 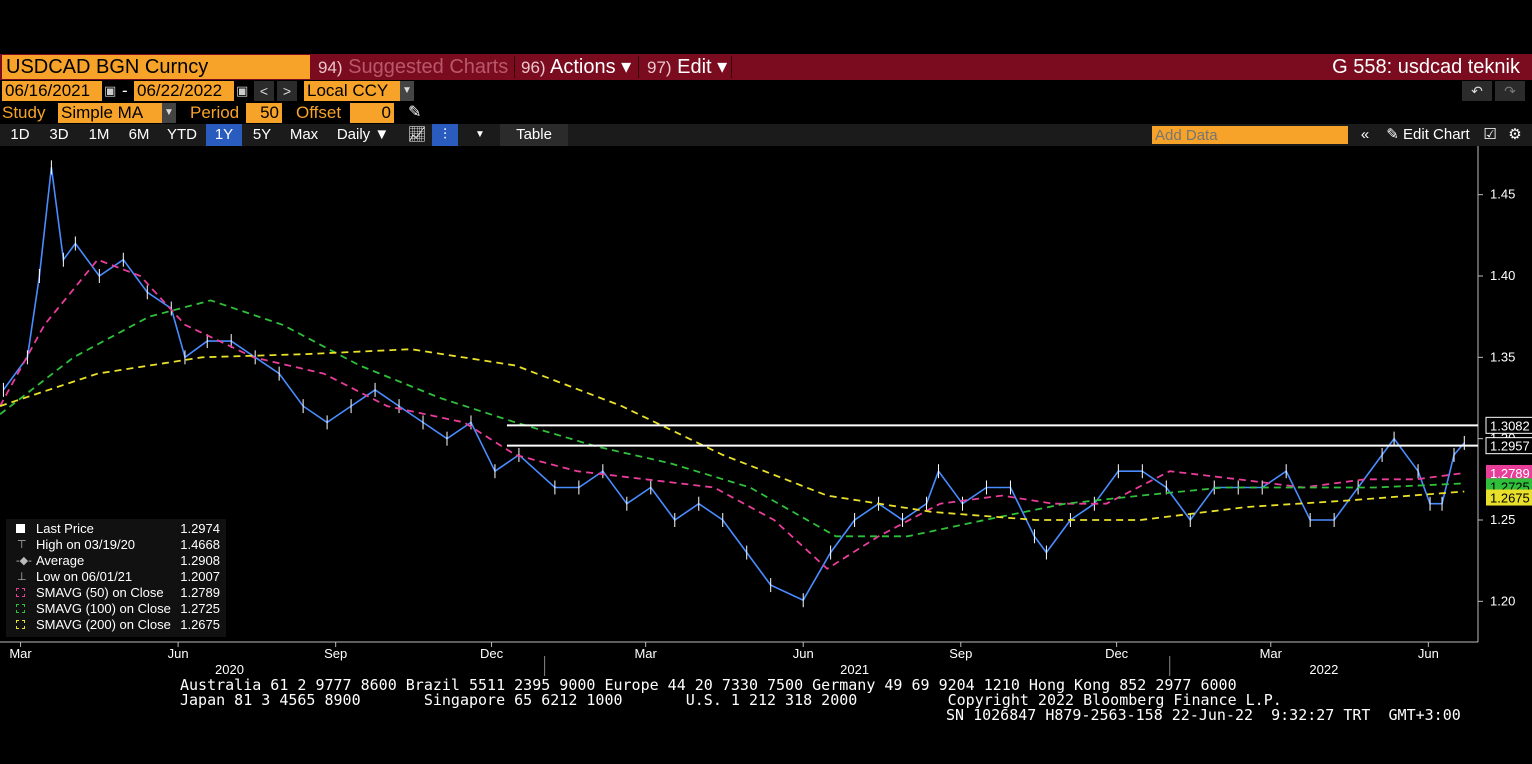 What do you see at coordinates (428, 67) in the screenshot?
I see `menu-suggested-label: Suggested Charts` at bounding box center [428, 67].